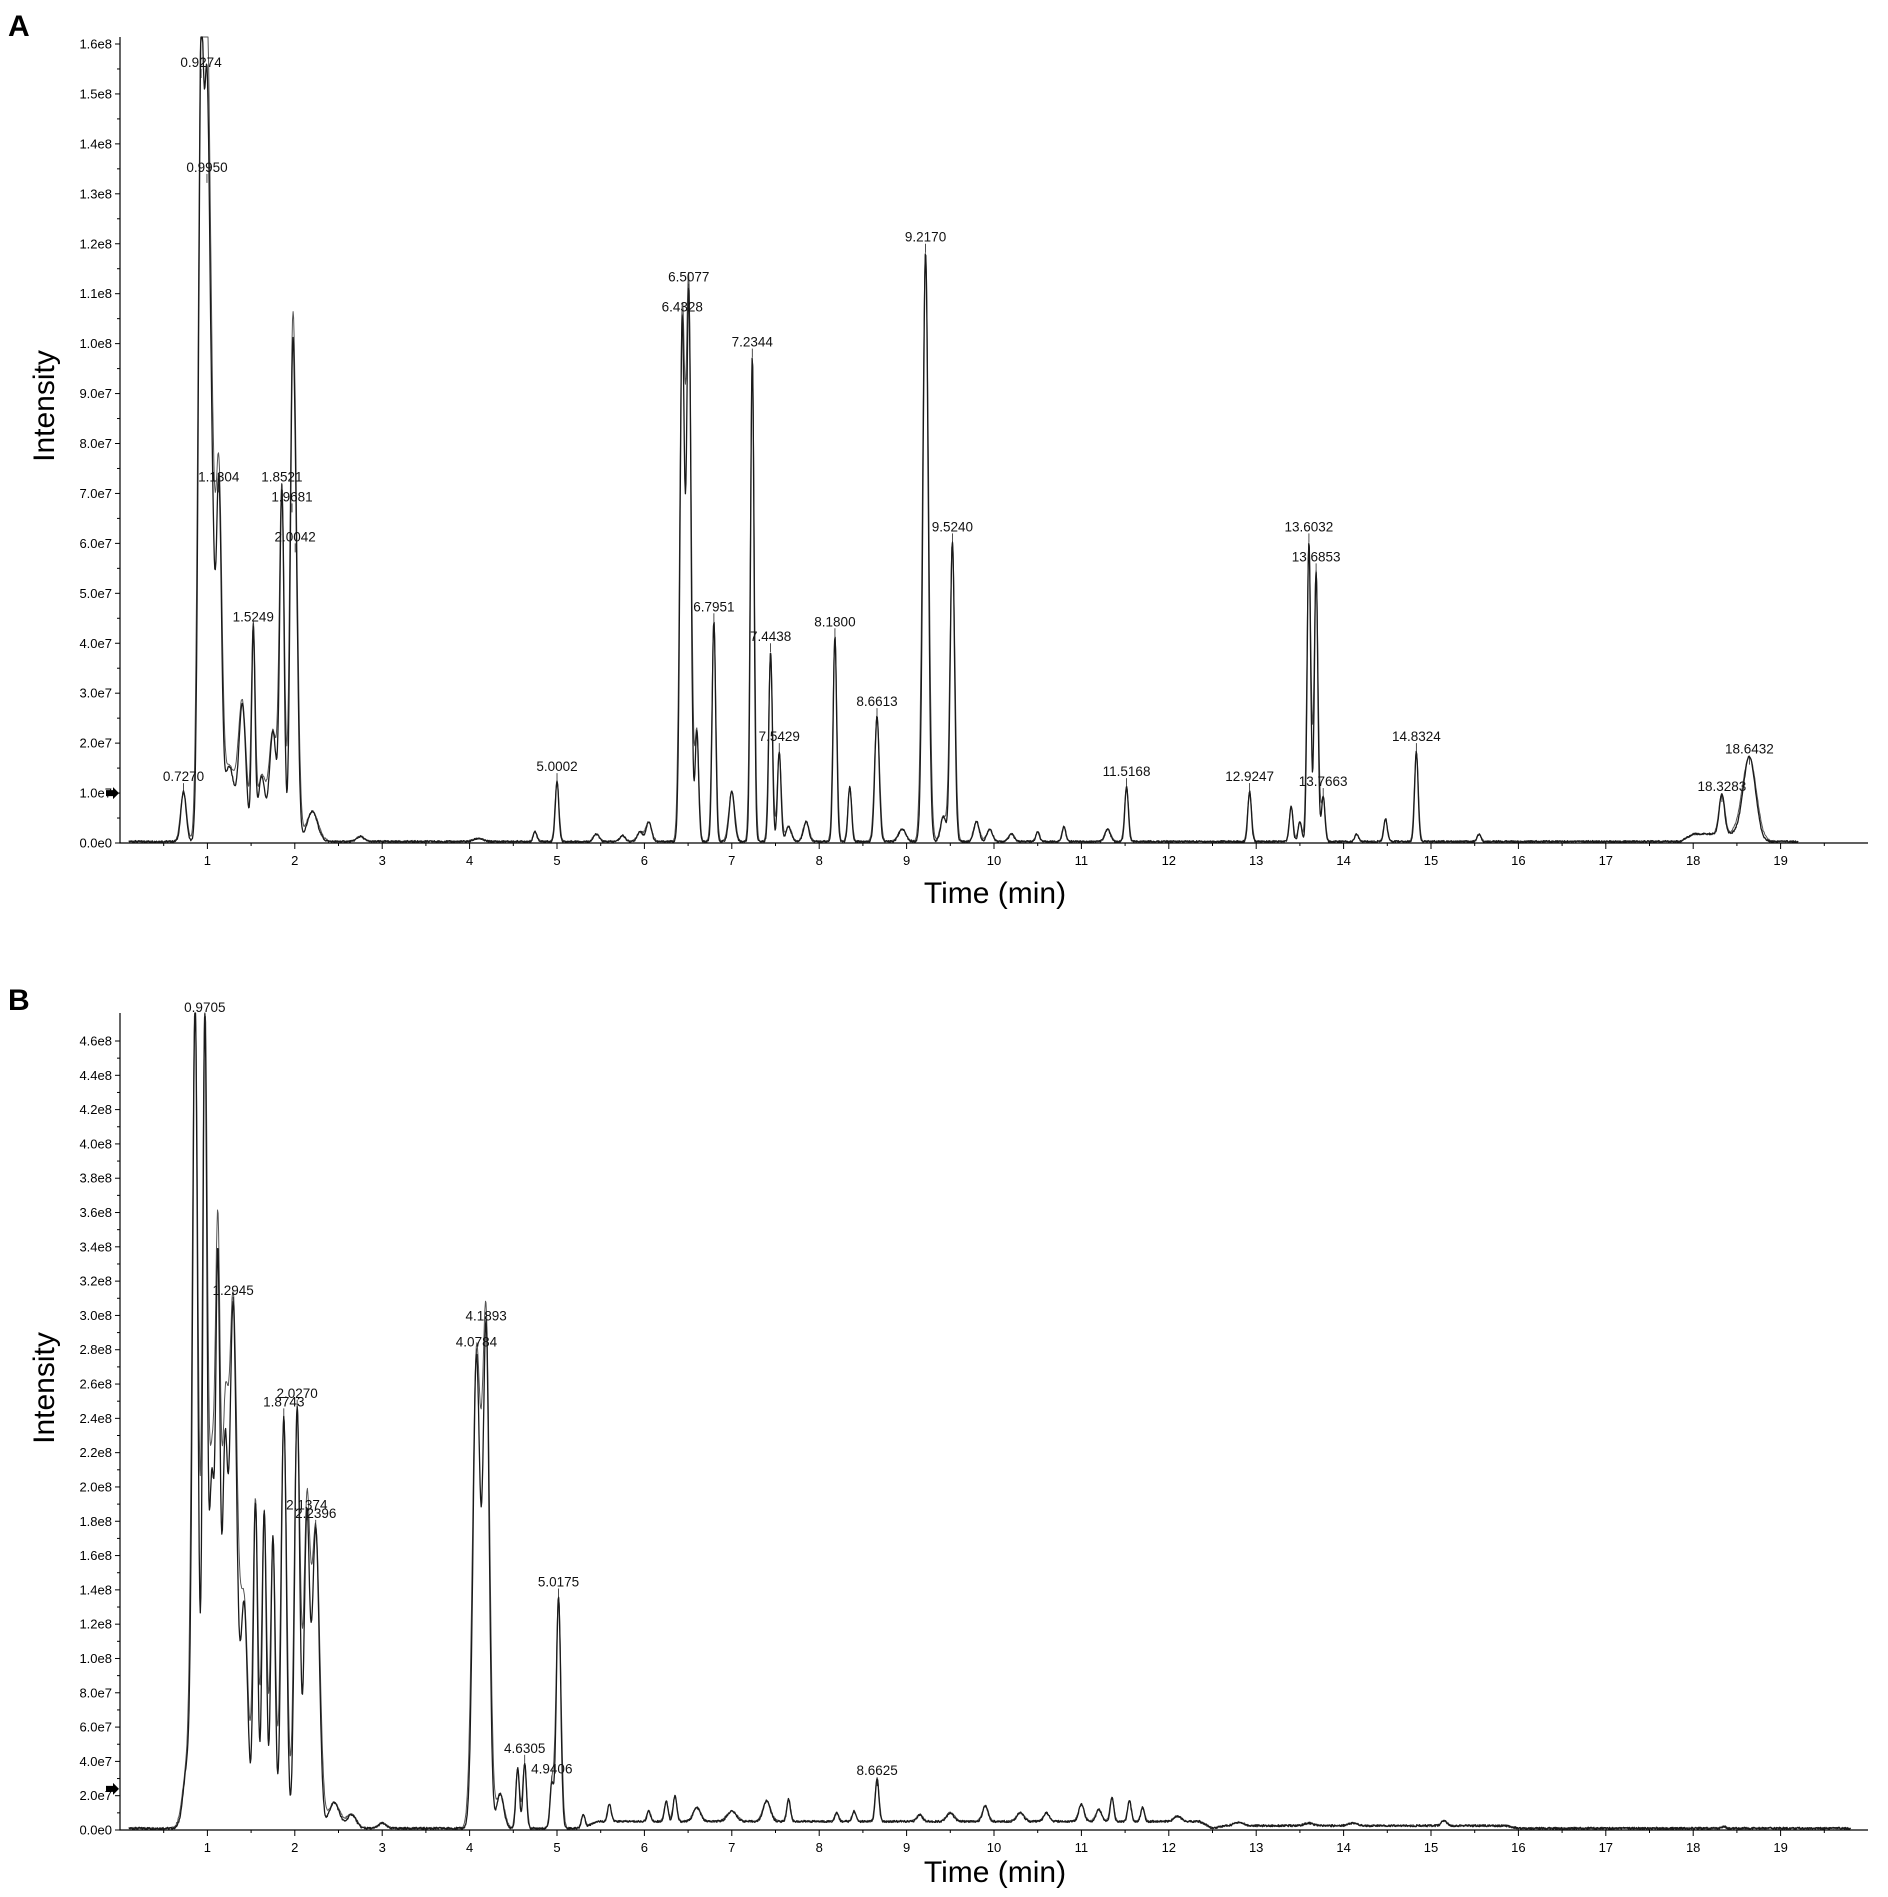 This screenshot has width=1888, height=1897. Describe the element at coordinates (95, 1041) in the screenshot. I see `y-tick-label-b: 4.6e8` at that location.